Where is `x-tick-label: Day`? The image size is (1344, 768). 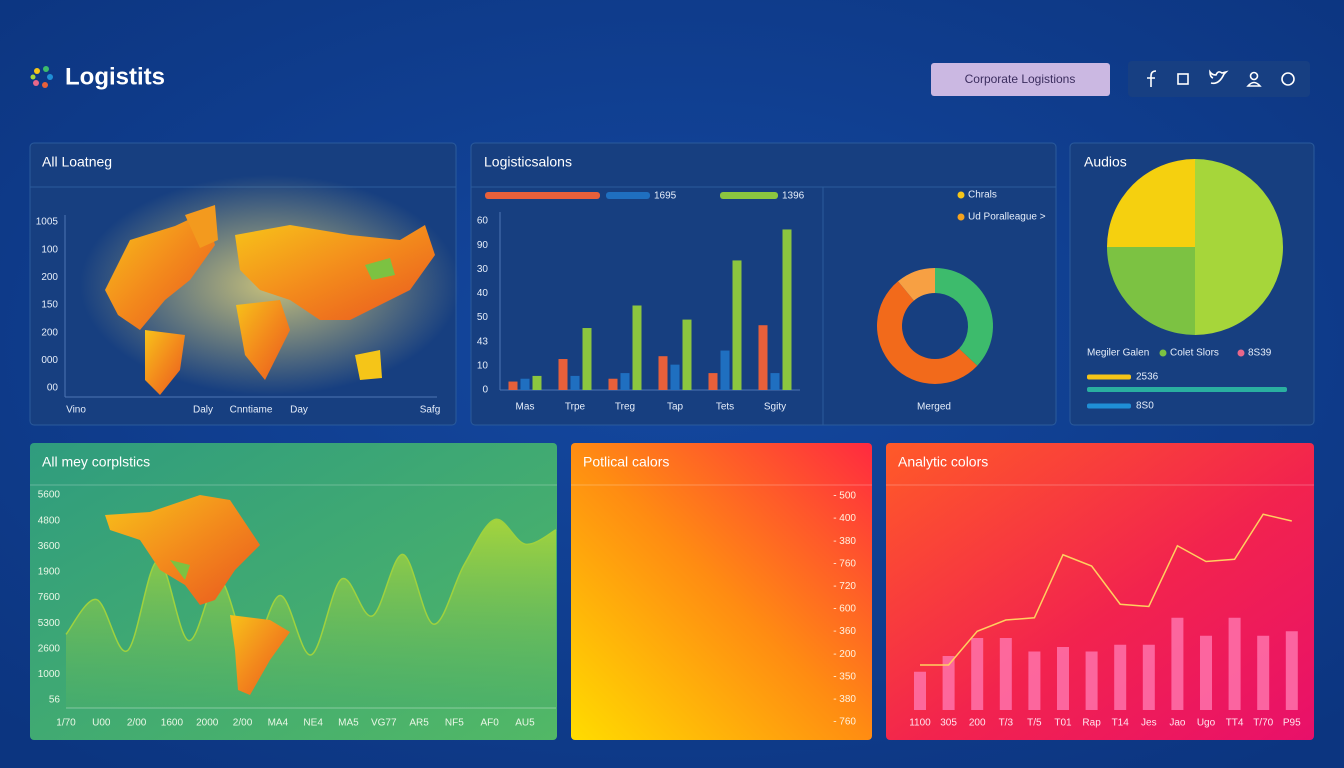
x-tick-label: Day is located at coordinates (299, 410).